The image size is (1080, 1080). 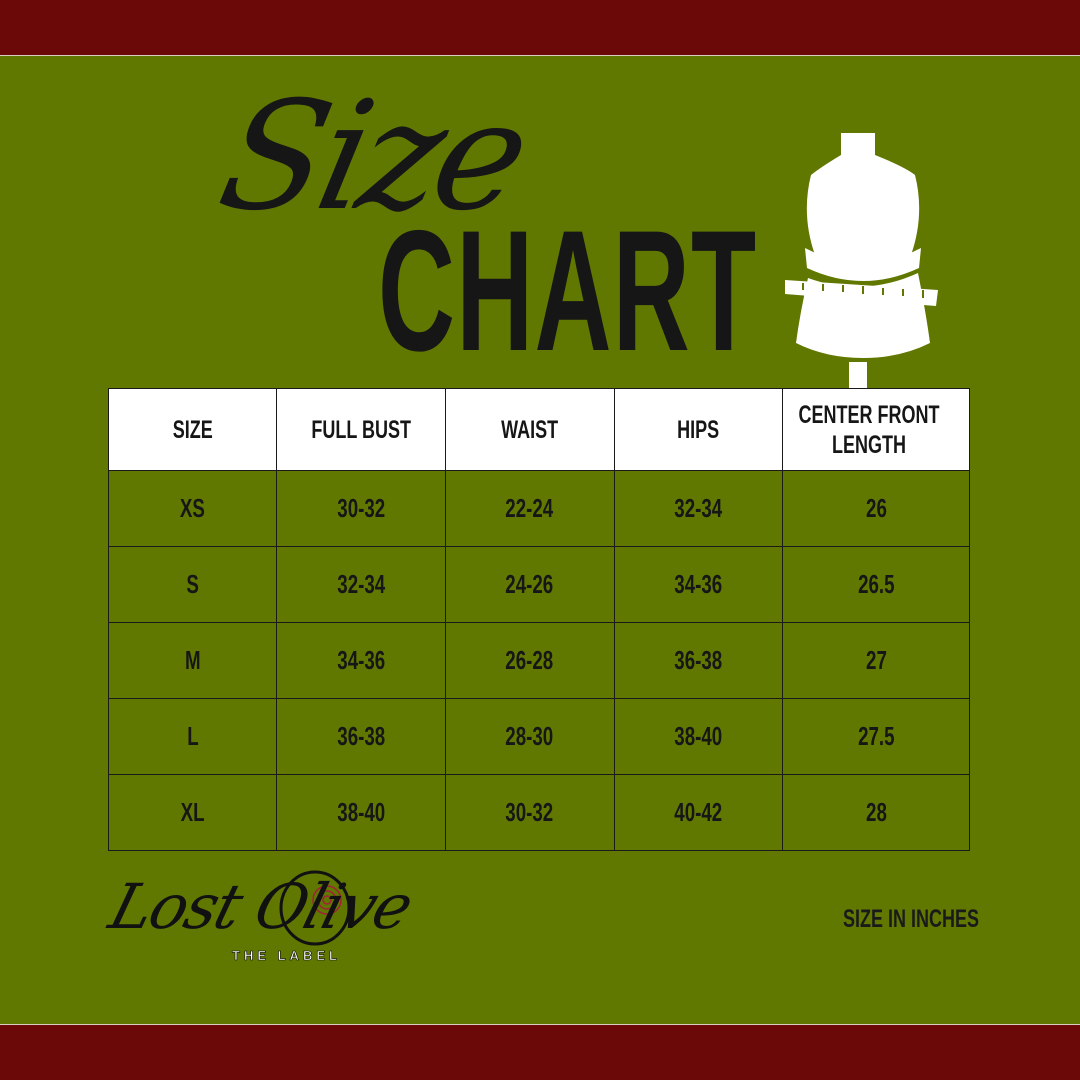 What do you see at coordinates (286, 956) in the screenshot?
I see `logo-tagline: THE LABEL` at bounding box center [286, 956].